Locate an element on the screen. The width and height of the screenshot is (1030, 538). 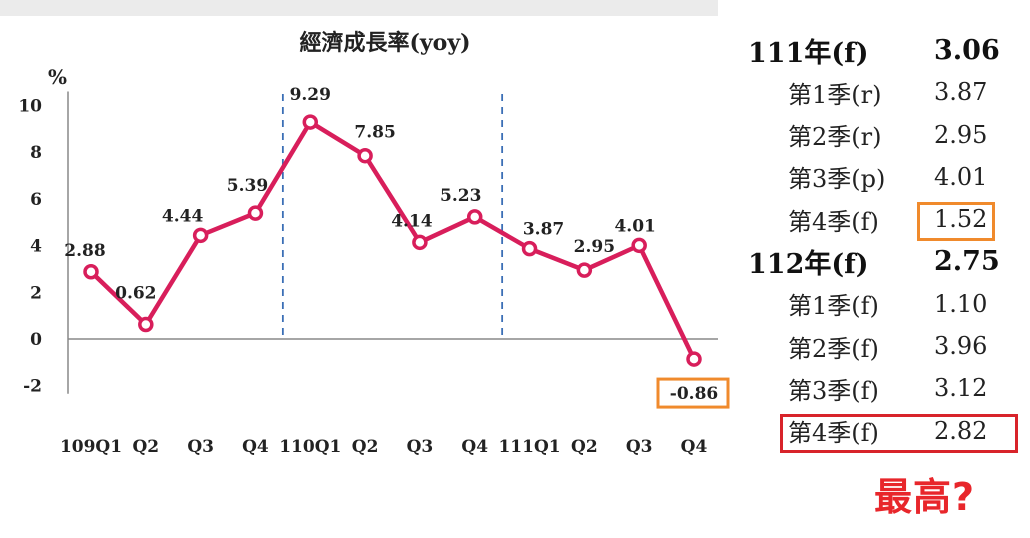
table-quarter-row: 第2季(f) 3.96 is located at coordinates (515, 346).